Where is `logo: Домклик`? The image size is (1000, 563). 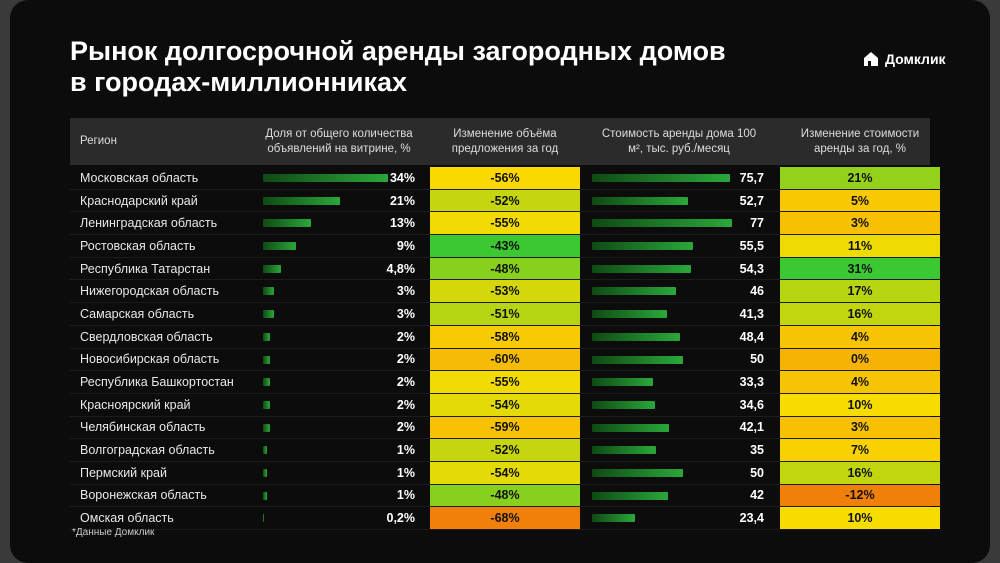 logo: Домклик is located at coordinates (904, 59).